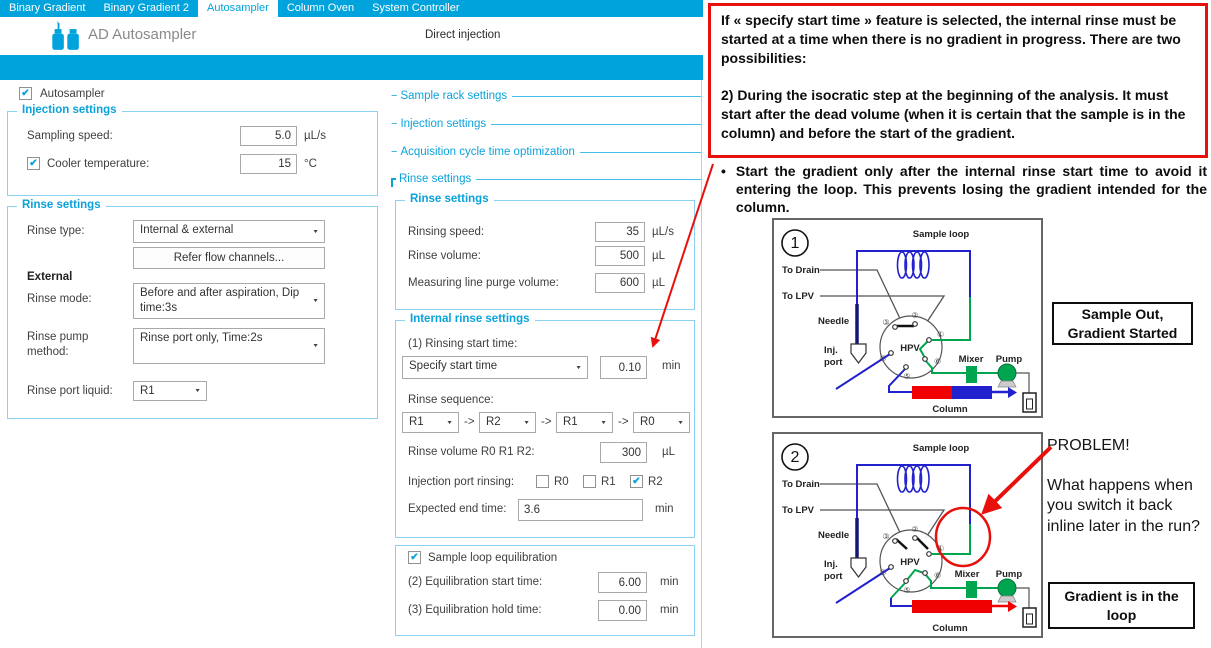  Describe the element at coordinates (623, 367) in the screenshot. I see `rinsing-start-time-input: 0.10` at that location.